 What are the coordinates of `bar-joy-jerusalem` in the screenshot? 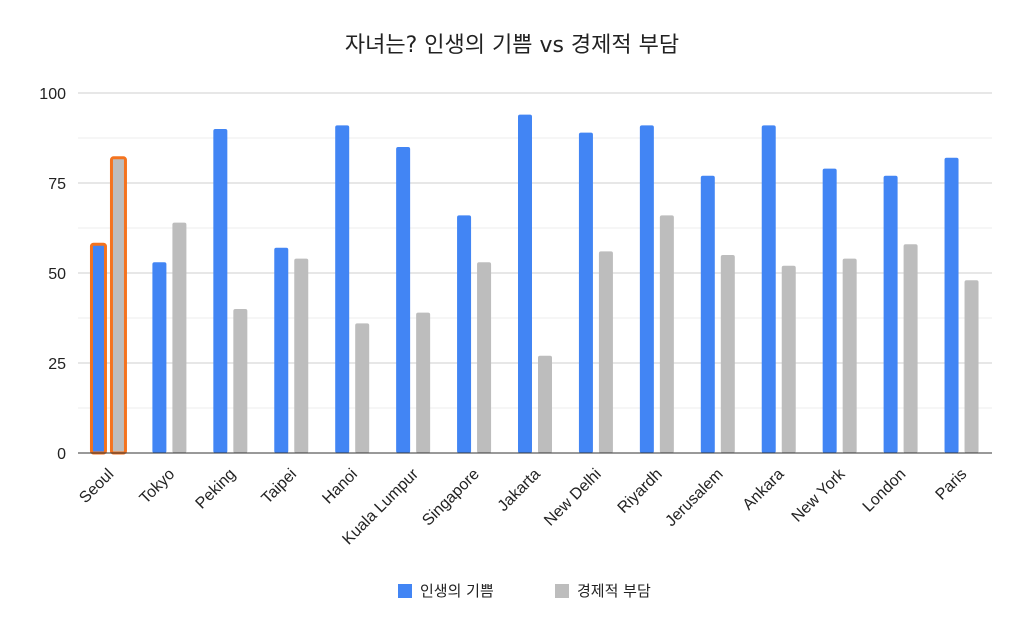 It's located at (707, 314).